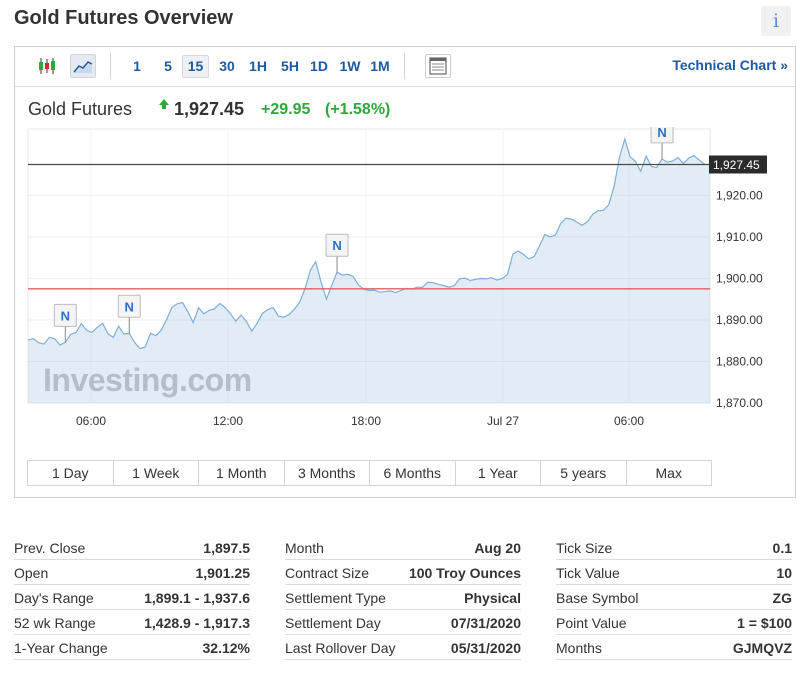 This screenshot has height=678, width=800. Describe the element at coordinates (730, 65) in the screenshot. I see `technical-chart-link: Technical Chart »` at that location.